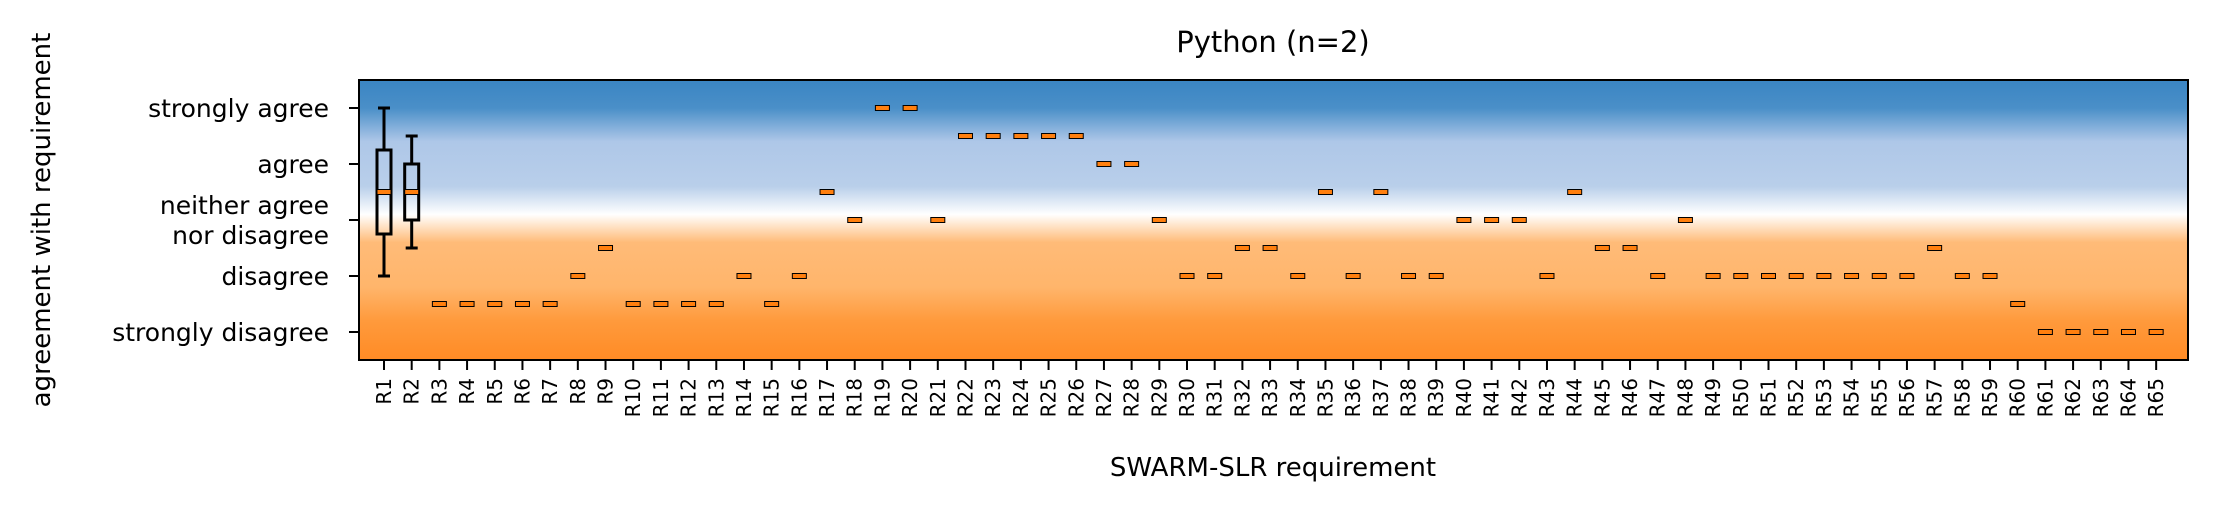  I want to click on x-tick-label-R53: R53, so click(1824, 397).